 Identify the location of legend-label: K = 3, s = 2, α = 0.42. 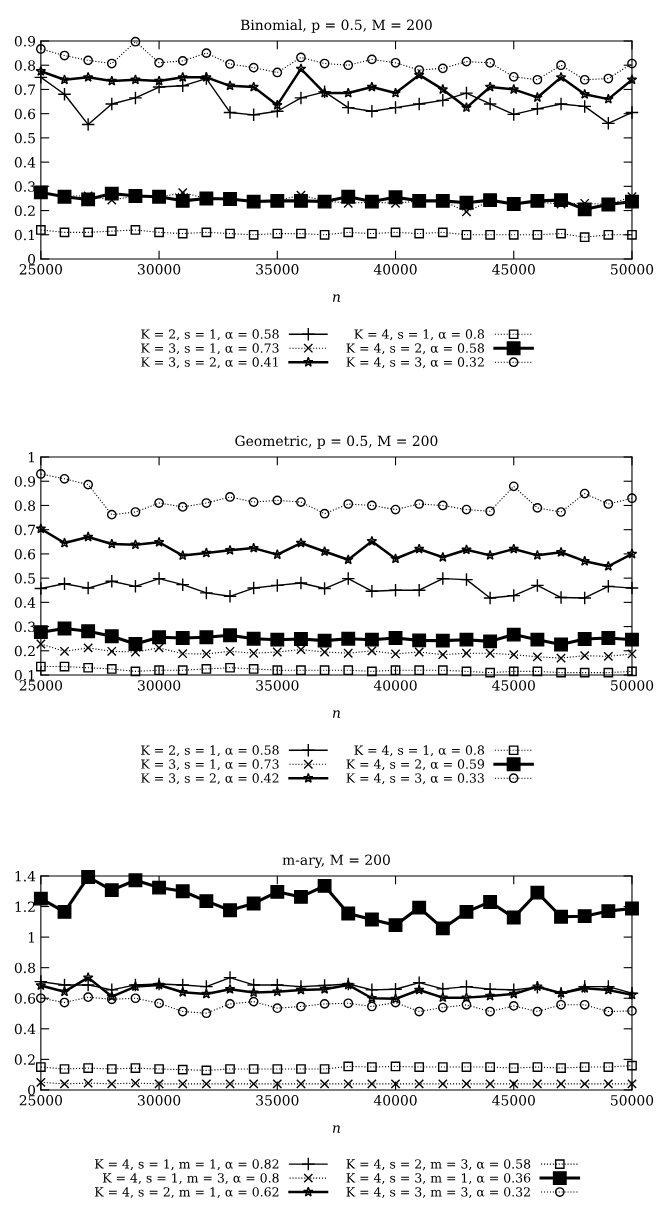
(210, 779).